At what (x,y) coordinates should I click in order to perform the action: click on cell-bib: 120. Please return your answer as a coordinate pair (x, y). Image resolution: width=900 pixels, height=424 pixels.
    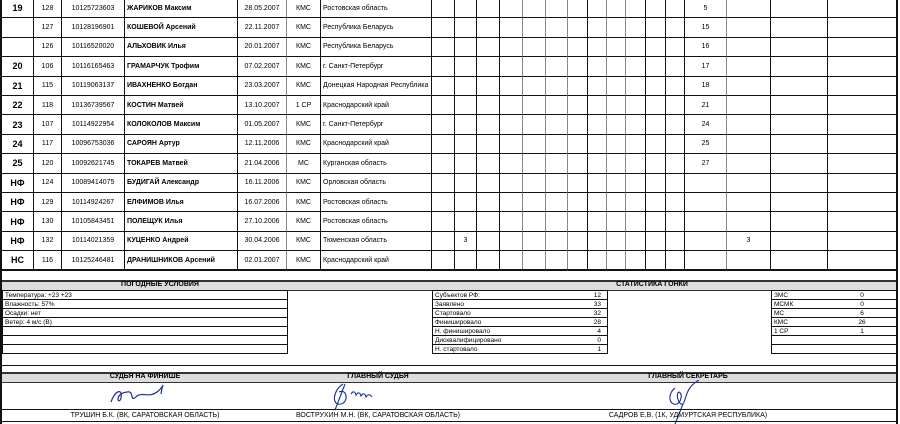
    Looking at the image, I should click on (48, 164).